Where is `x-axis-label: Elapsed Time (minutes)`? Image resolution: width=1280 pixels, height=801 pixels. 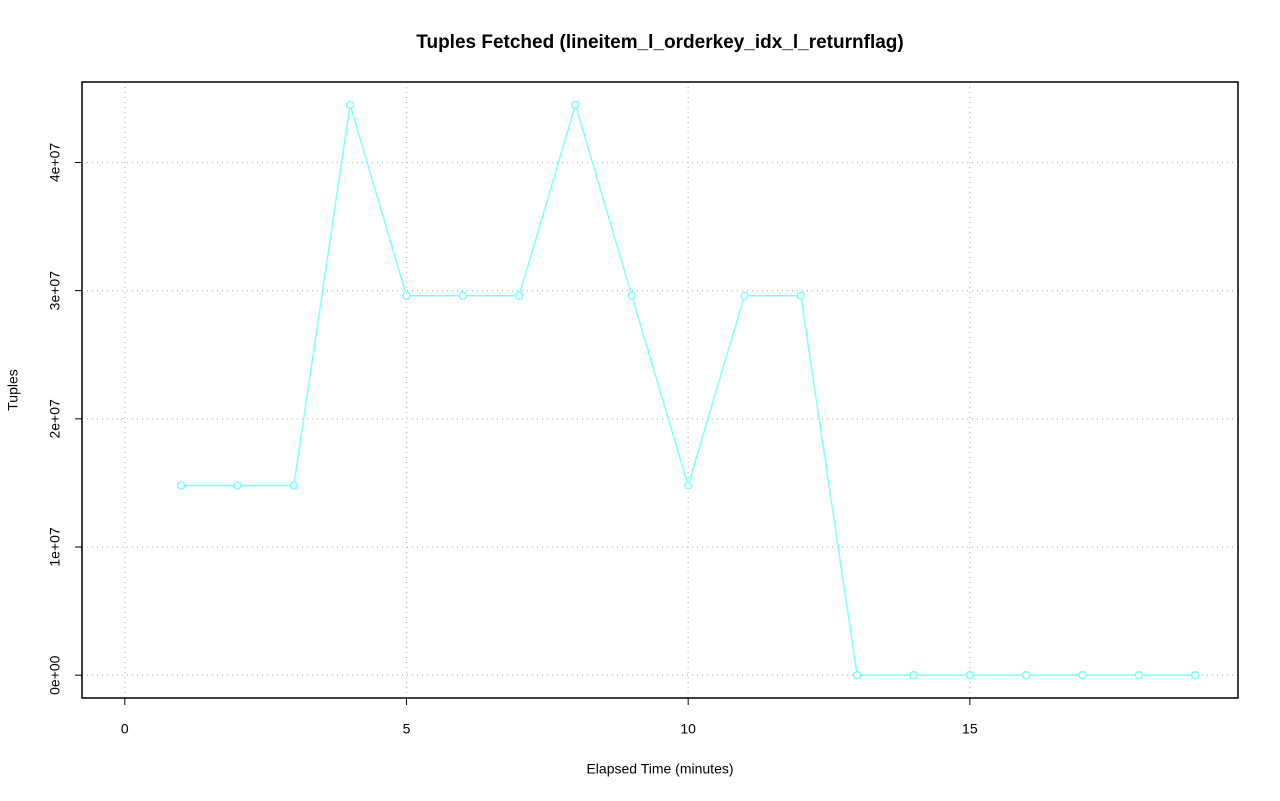
x-axis-label: Elapsed Time (minutes) is located at coordinates (659, 769).